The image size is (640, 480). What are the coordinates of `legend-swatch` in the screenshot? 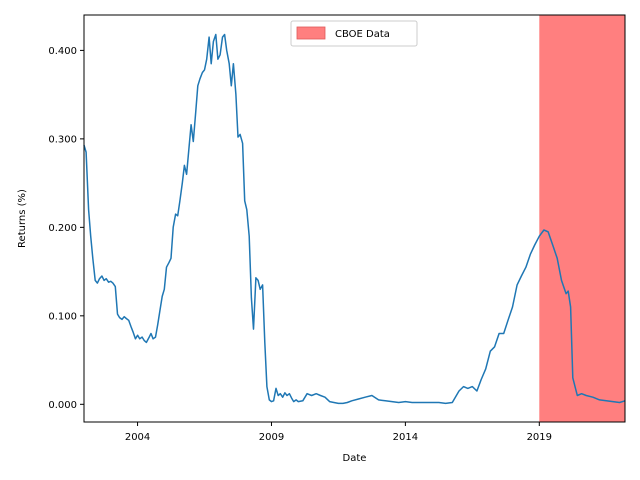 It's located at (311, 33).